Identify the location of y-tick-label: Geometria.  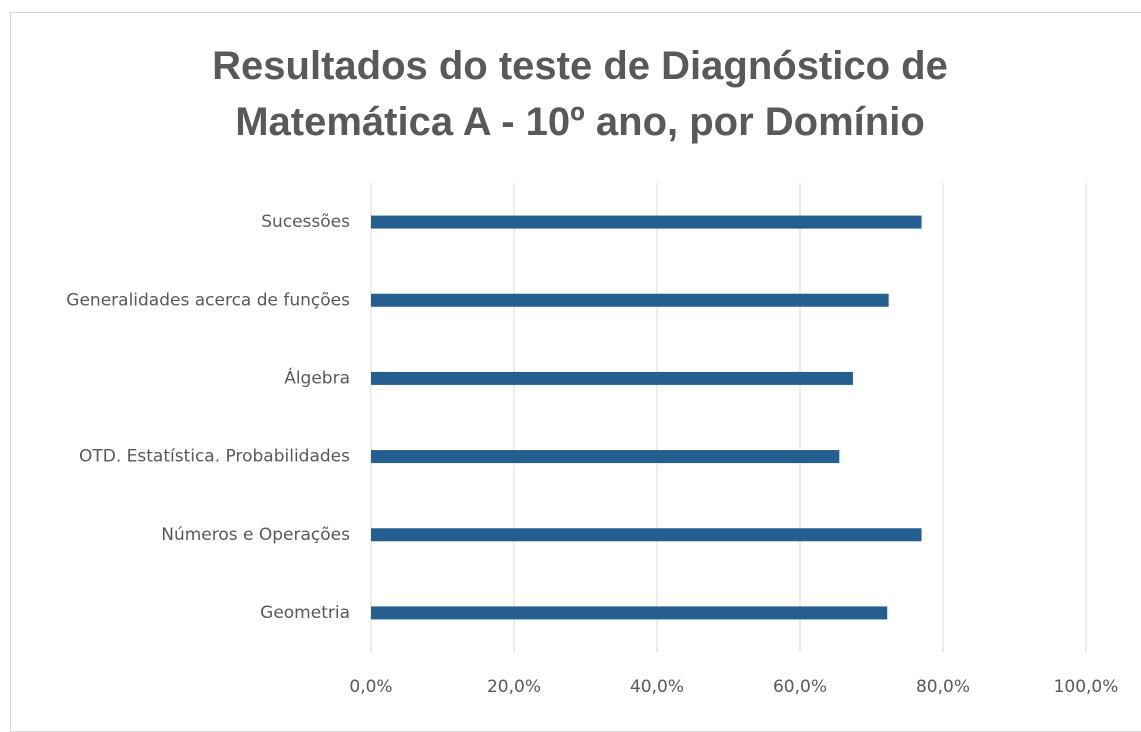
(305, 613).